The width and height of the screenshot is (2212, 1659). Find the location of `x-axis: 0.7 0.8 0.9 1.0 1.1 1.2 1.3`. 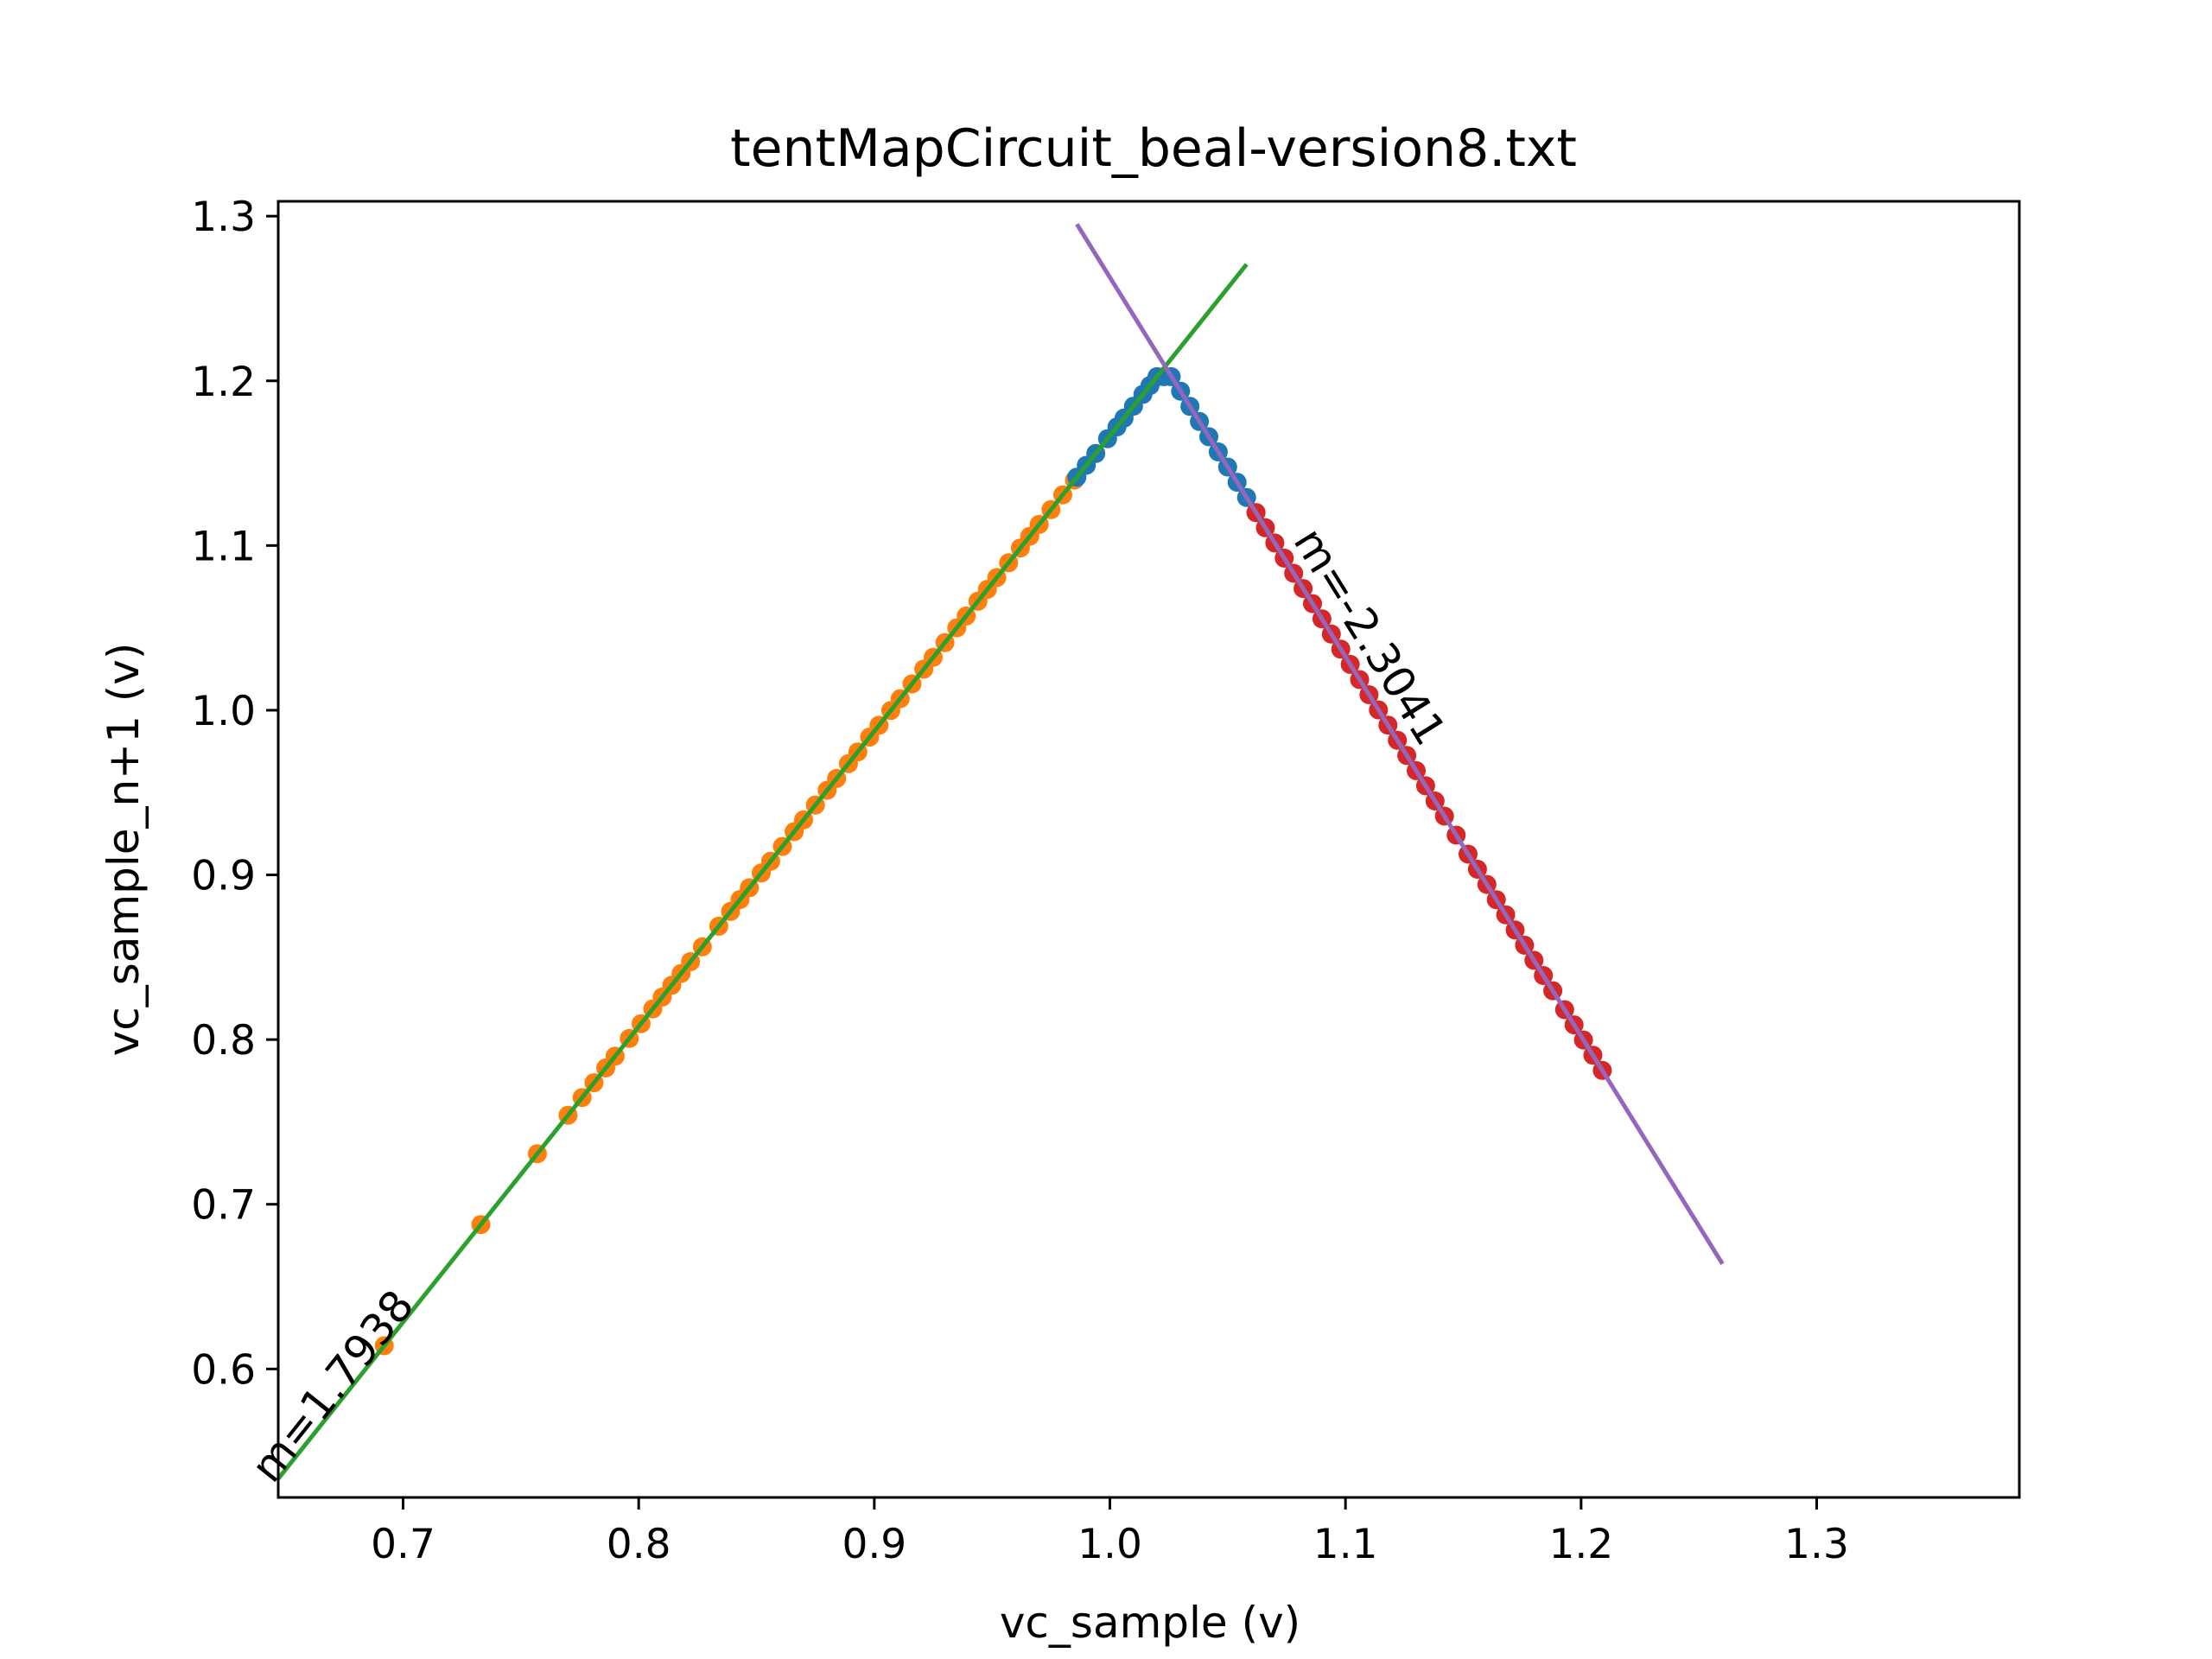

x-axis: 0.7 0.8 0.9 1.0 1.1 1.2 1.3 is located at coordinates (1110, 1532).